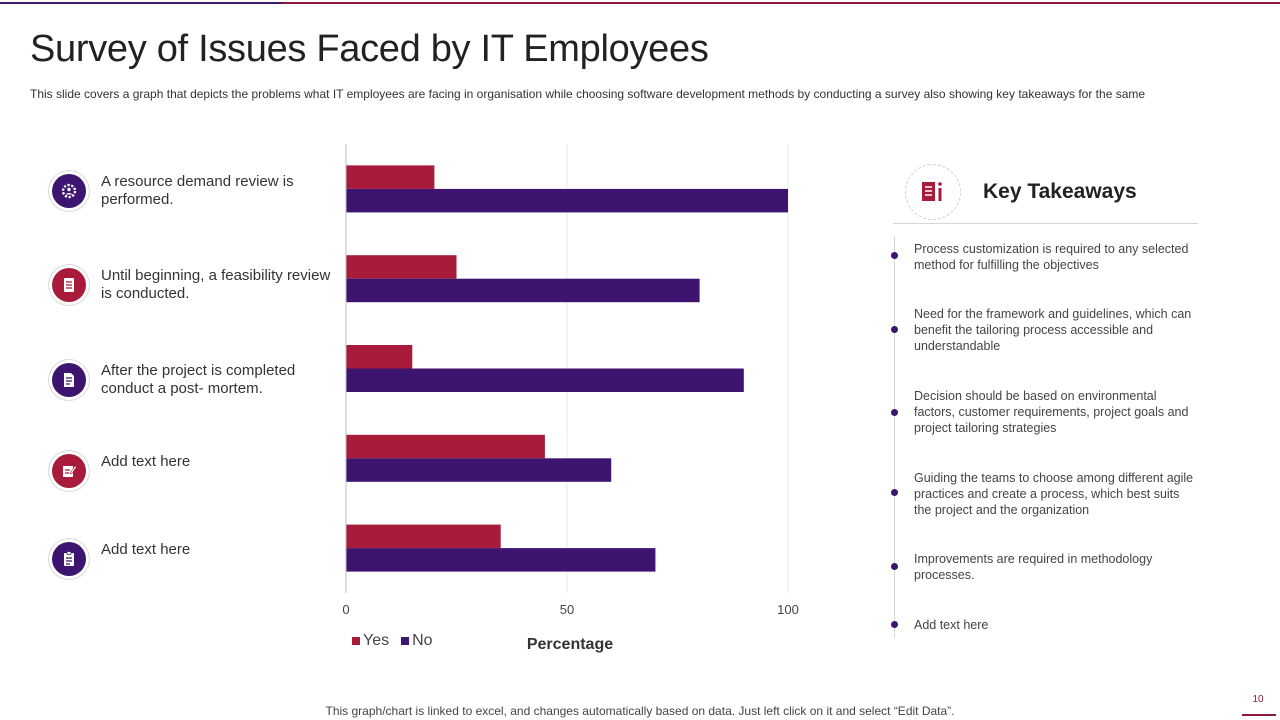 This screenshot has width=1280, height=720. Describe the element at coordinates (69, 285) in the screenshot. I see `checklist-icon` at that location.